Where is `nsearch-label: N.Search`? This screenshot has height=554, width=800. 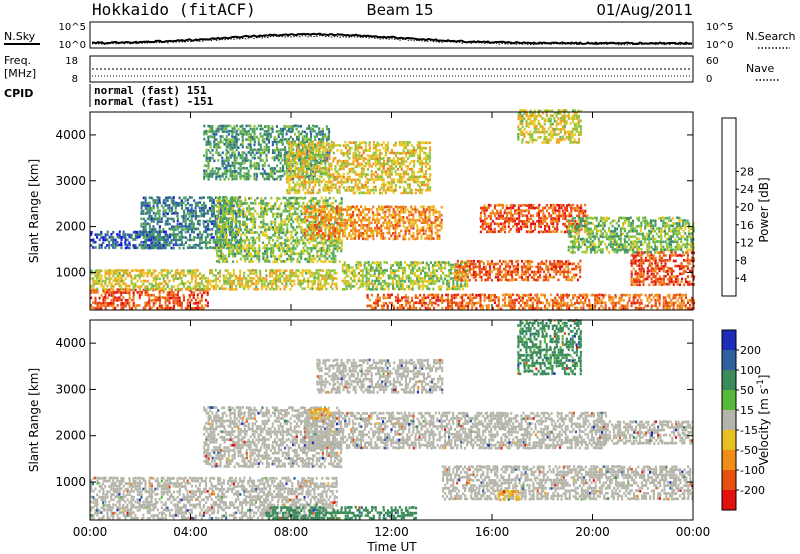
nsearch-label: N.Search is located at coordinates (771, 36).